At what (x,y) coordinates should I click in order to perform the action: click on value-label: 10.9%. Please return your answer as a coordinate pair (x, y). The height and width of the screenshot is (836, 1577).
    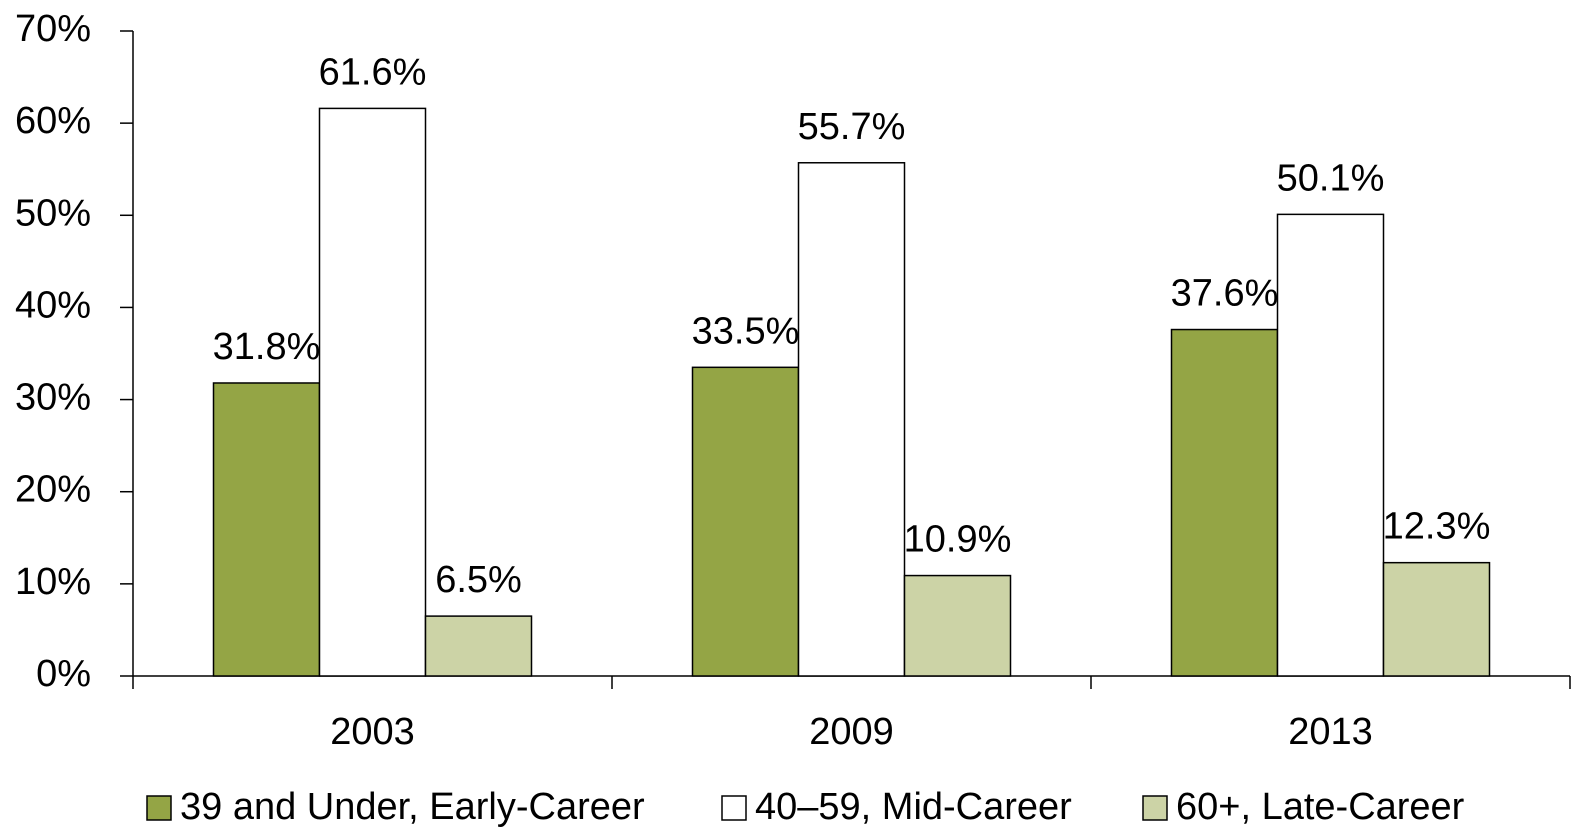
    Looking at the image, I should click on (958, 540).